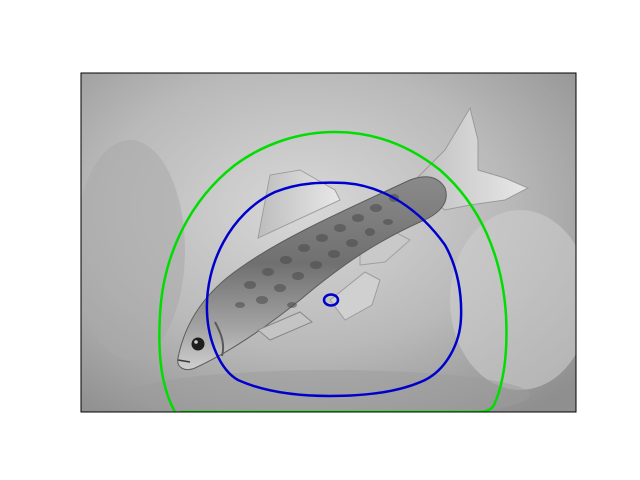 The image size is (640, 480). I want to click on background-blur-bottom, so click(330, 391).